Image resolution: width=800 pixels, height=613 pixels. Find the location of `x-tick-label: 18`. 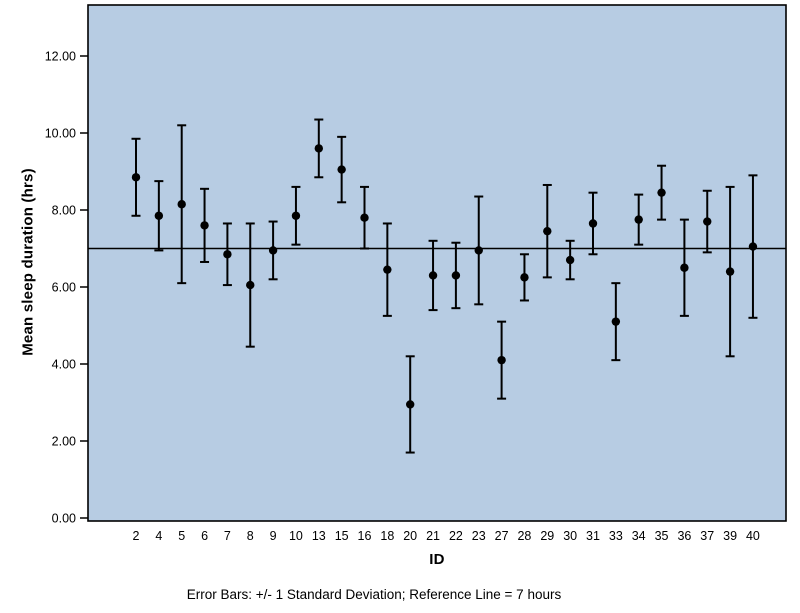

x-tick-label: 18 is located at coordinates (387, 536).